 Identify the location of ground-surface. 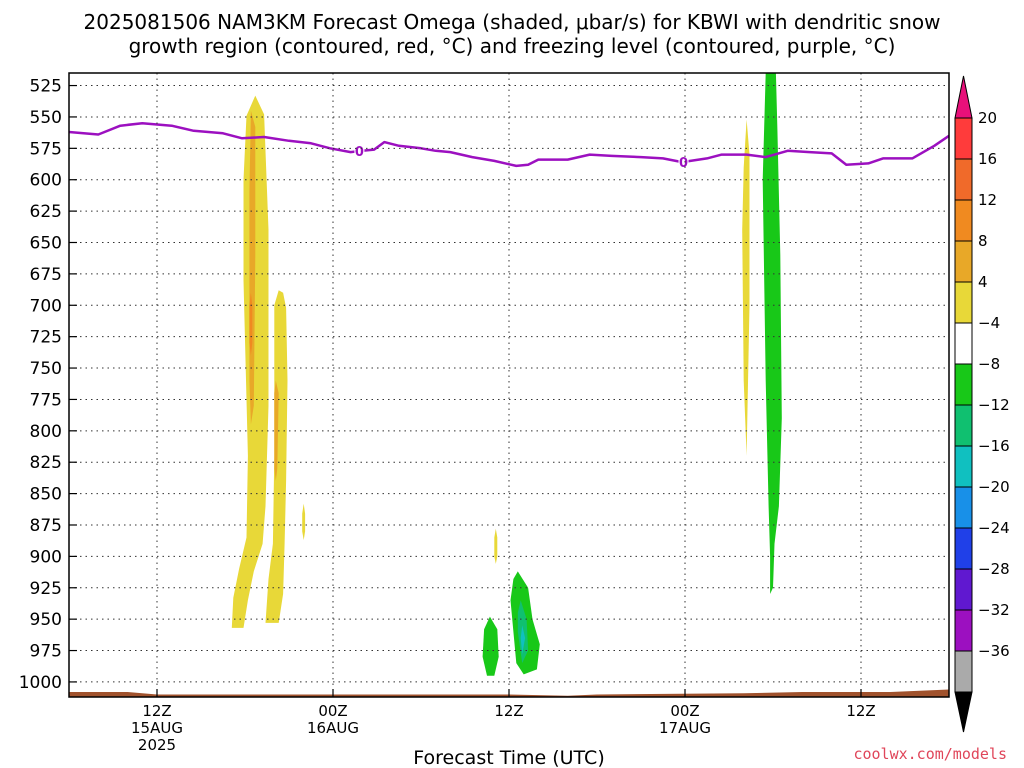
(509, 693).